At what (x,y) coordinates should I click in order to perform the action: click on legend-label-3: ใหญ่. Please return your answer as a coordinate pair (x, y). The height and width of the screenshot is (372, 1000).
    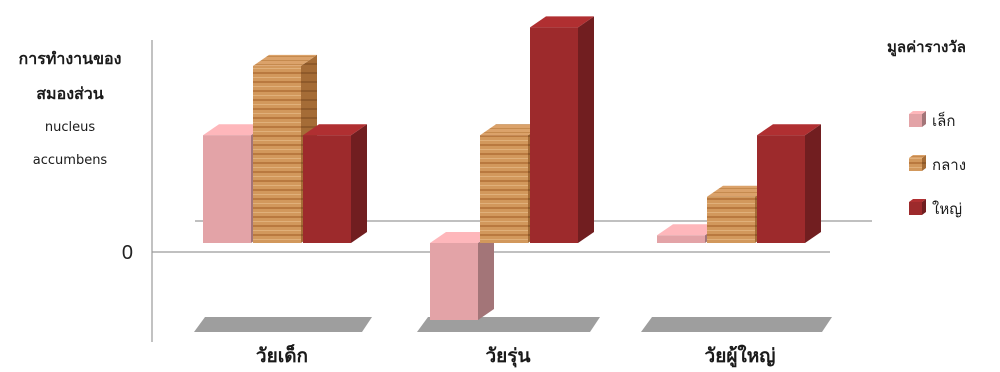
    Looking at the image, I should click on (947, 209).